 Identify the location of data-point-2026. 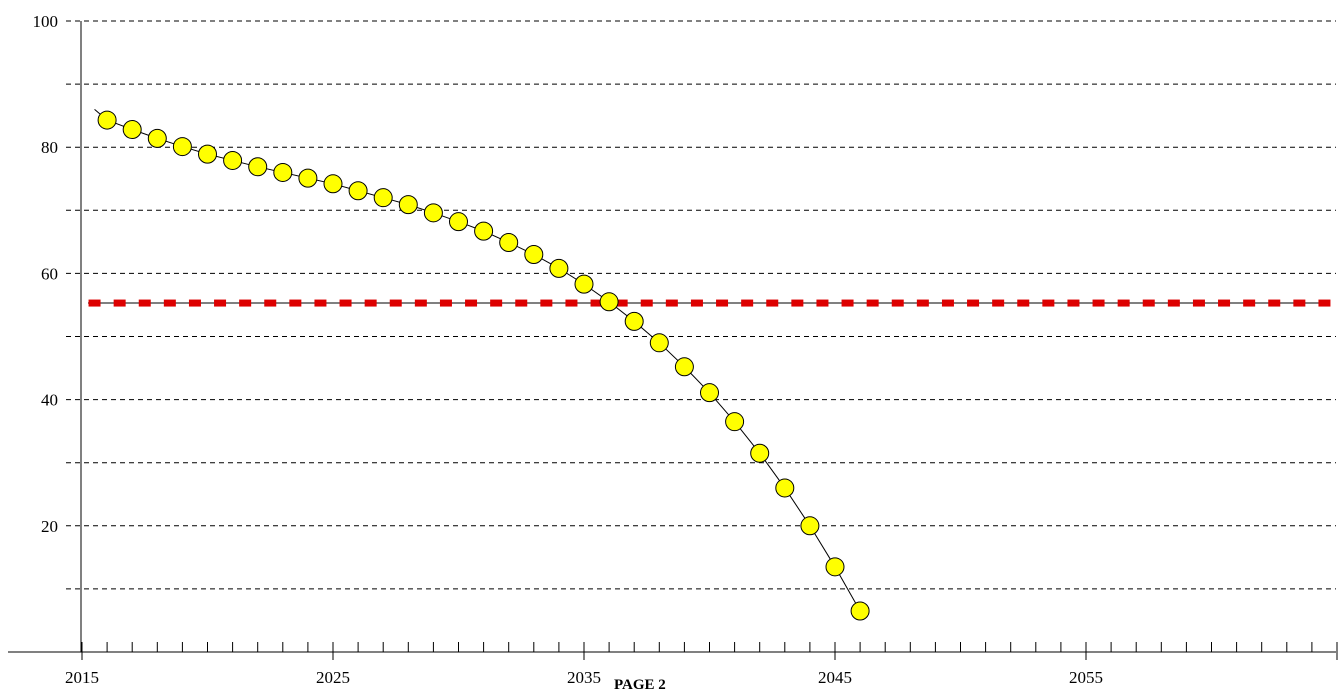
(358, 191).